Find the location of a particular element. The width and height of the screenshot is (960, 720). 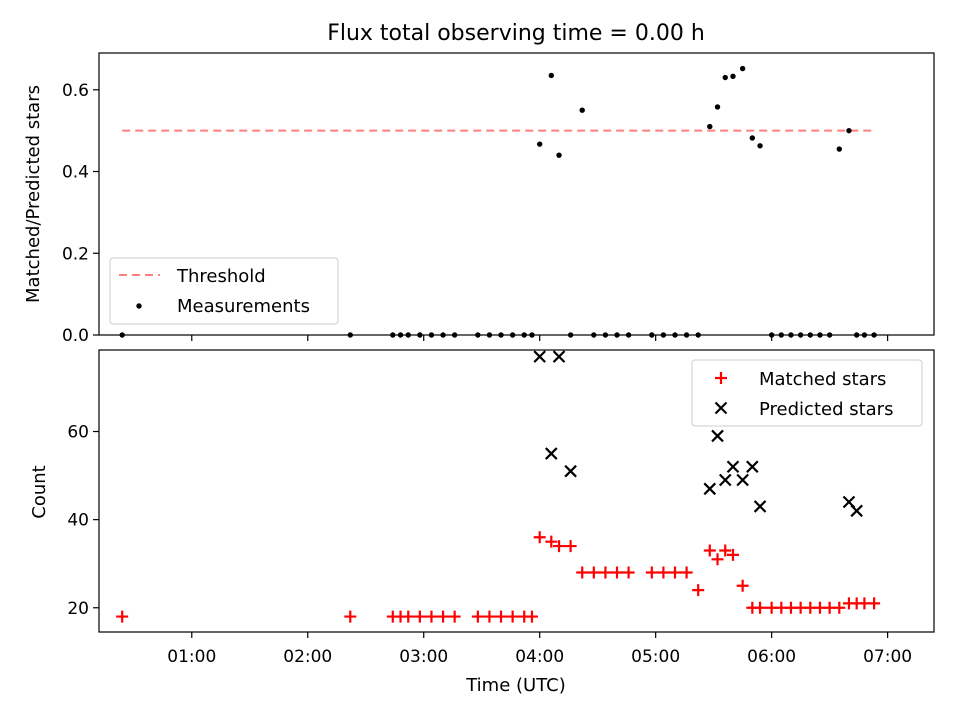

y-tick-label-ratio: 0.2 is located at coordinates (75, 254).